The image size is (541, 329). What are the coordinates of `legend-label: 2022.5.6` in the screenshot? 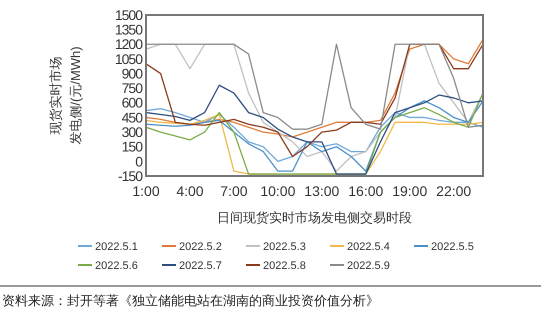 It's located at (116, 266).